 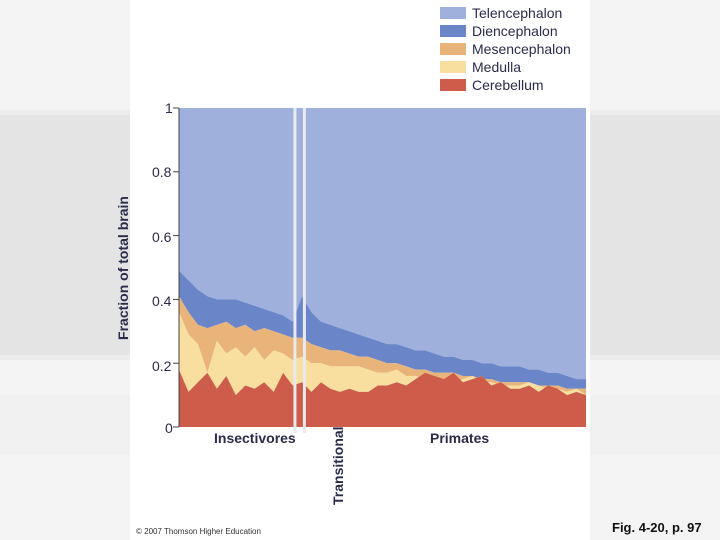 I want to click on legend-label: Diencephalon, so click(x=515, y=31).